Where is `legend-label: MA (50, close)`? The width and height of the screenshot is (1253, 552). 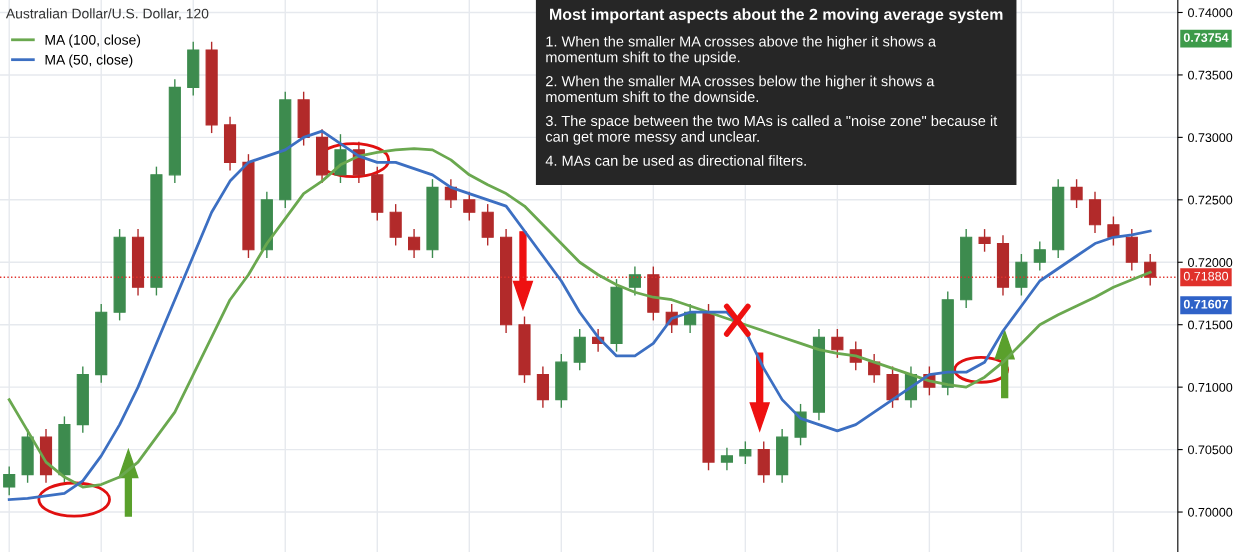 legend-label: MA (50, close) is located at coordinates (89, 61).